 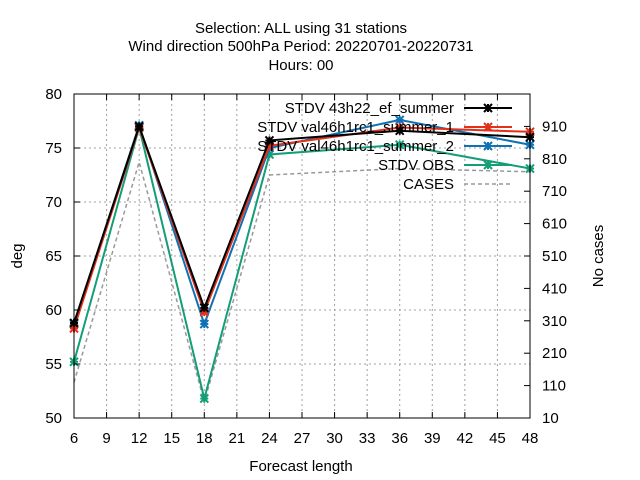 I want to click on x-tick-label: 21, so click(x=237, y=438).